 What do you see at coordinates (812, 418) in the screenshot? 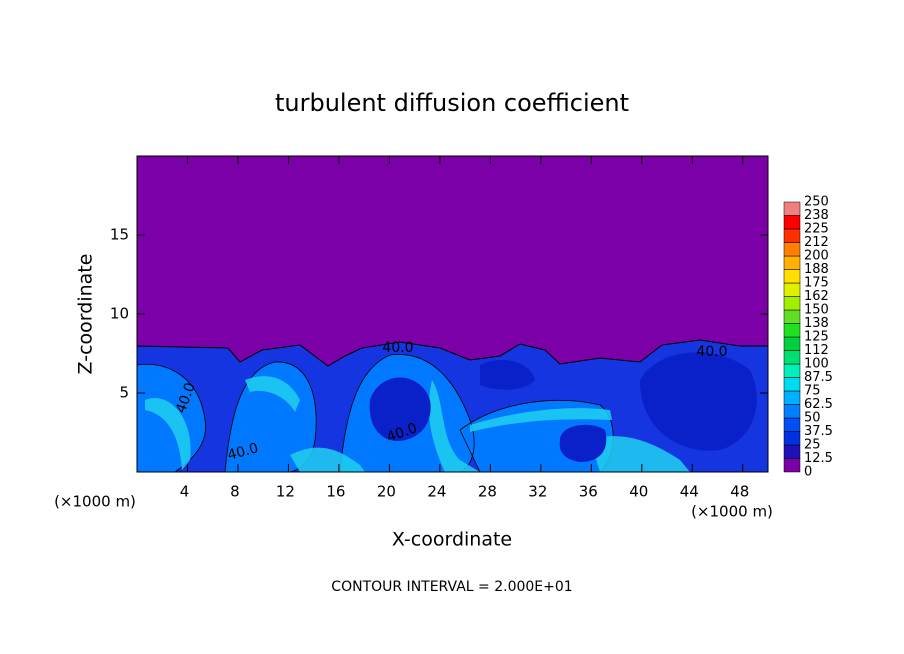
I see `colorbar-tick-label: 50` at bounding box center [812, 418].